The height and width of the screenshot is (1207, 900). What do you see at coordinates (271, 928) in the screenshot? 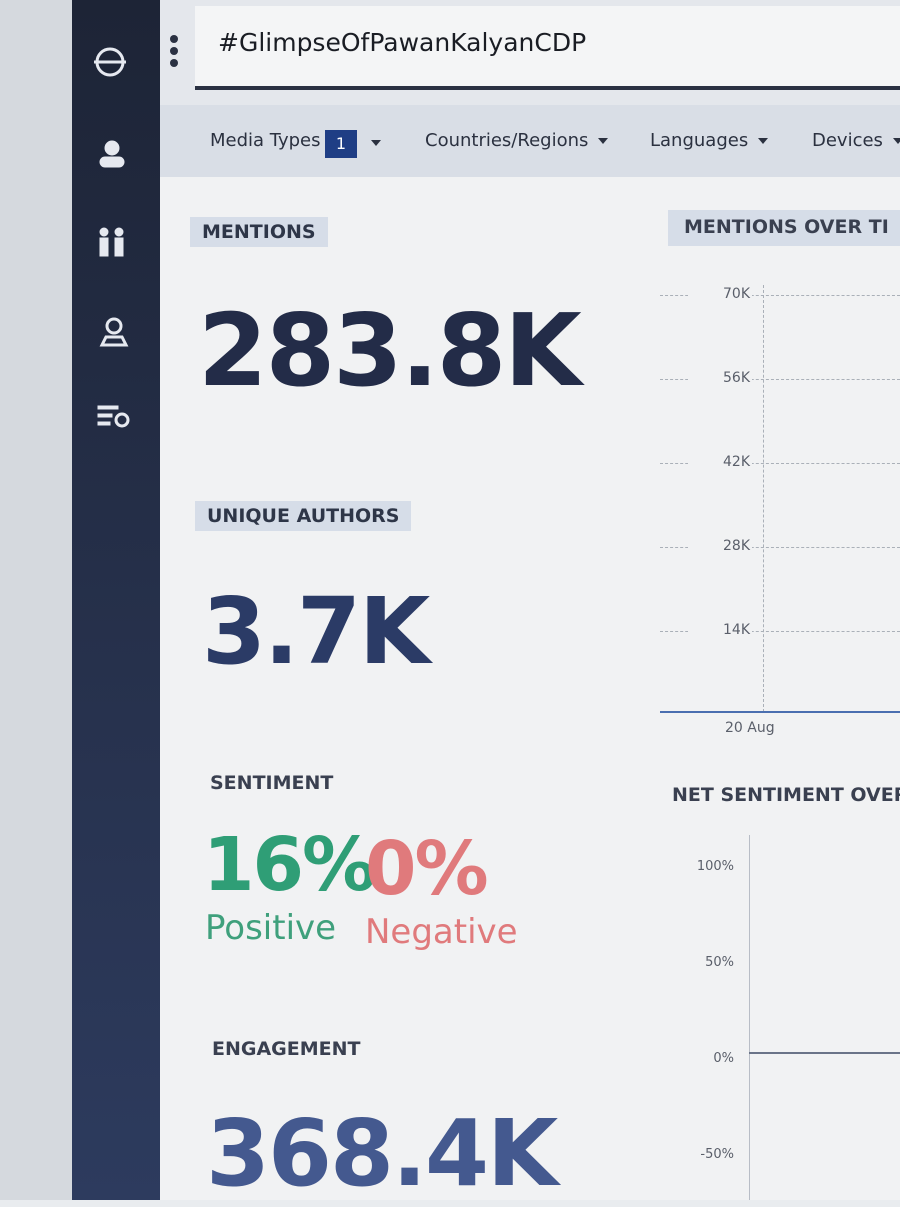
I see `positive-label: Positive` at bounding box center [271, 928].